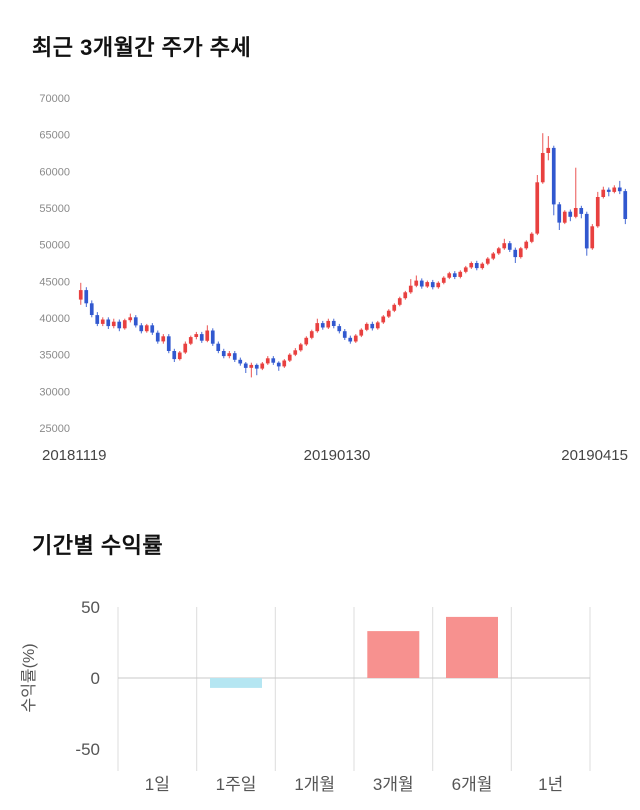  I want to click on svg-text: 3개월, so click(393, 784).